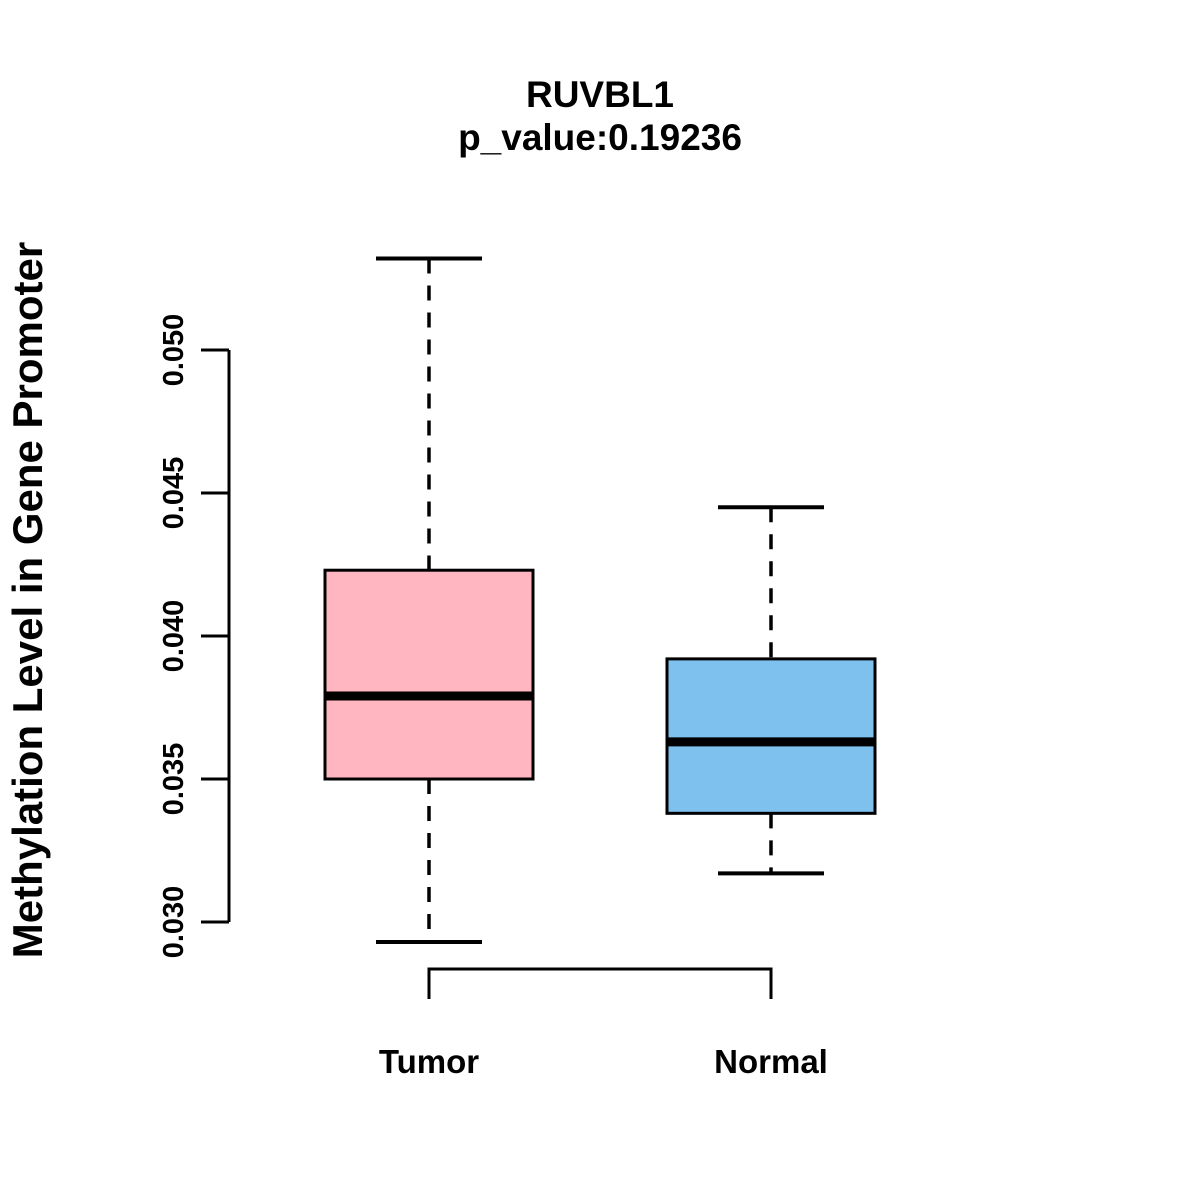 The image size is (1200, 1200). What do you see at coordinates (174, 922) in the screenshot?
I see `y-axis-tick-label: 0.030` at bounding box center [174, 922].